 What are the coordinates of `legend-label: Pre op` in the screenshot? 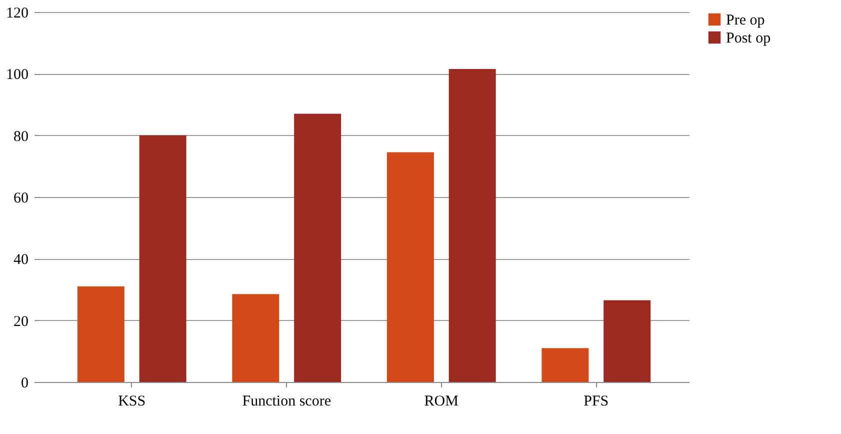 It's located at (745, 20).